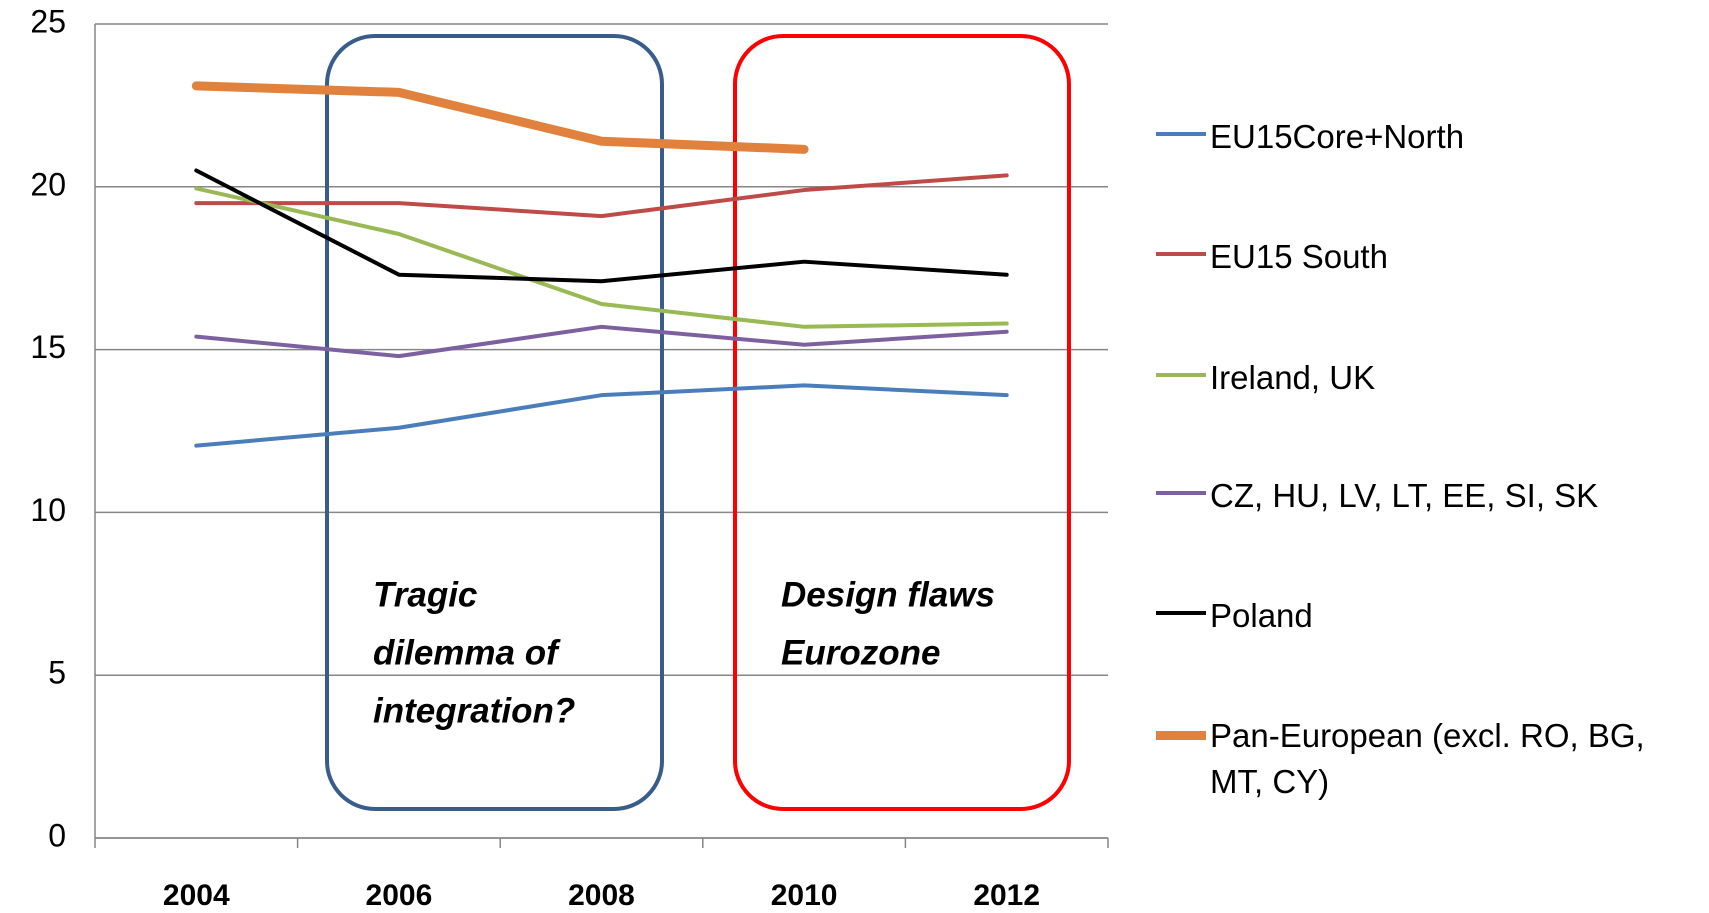 The image size is (1709, 913). Describe the element at coordinates (601, 895) in the screenshot. I see `x-tick-label: 2008` at that location.